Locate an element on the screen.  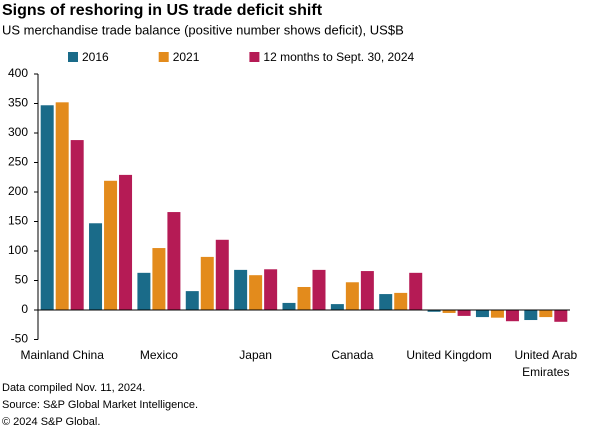
y-tick-label: 50 is located at coordinates (22, 280).